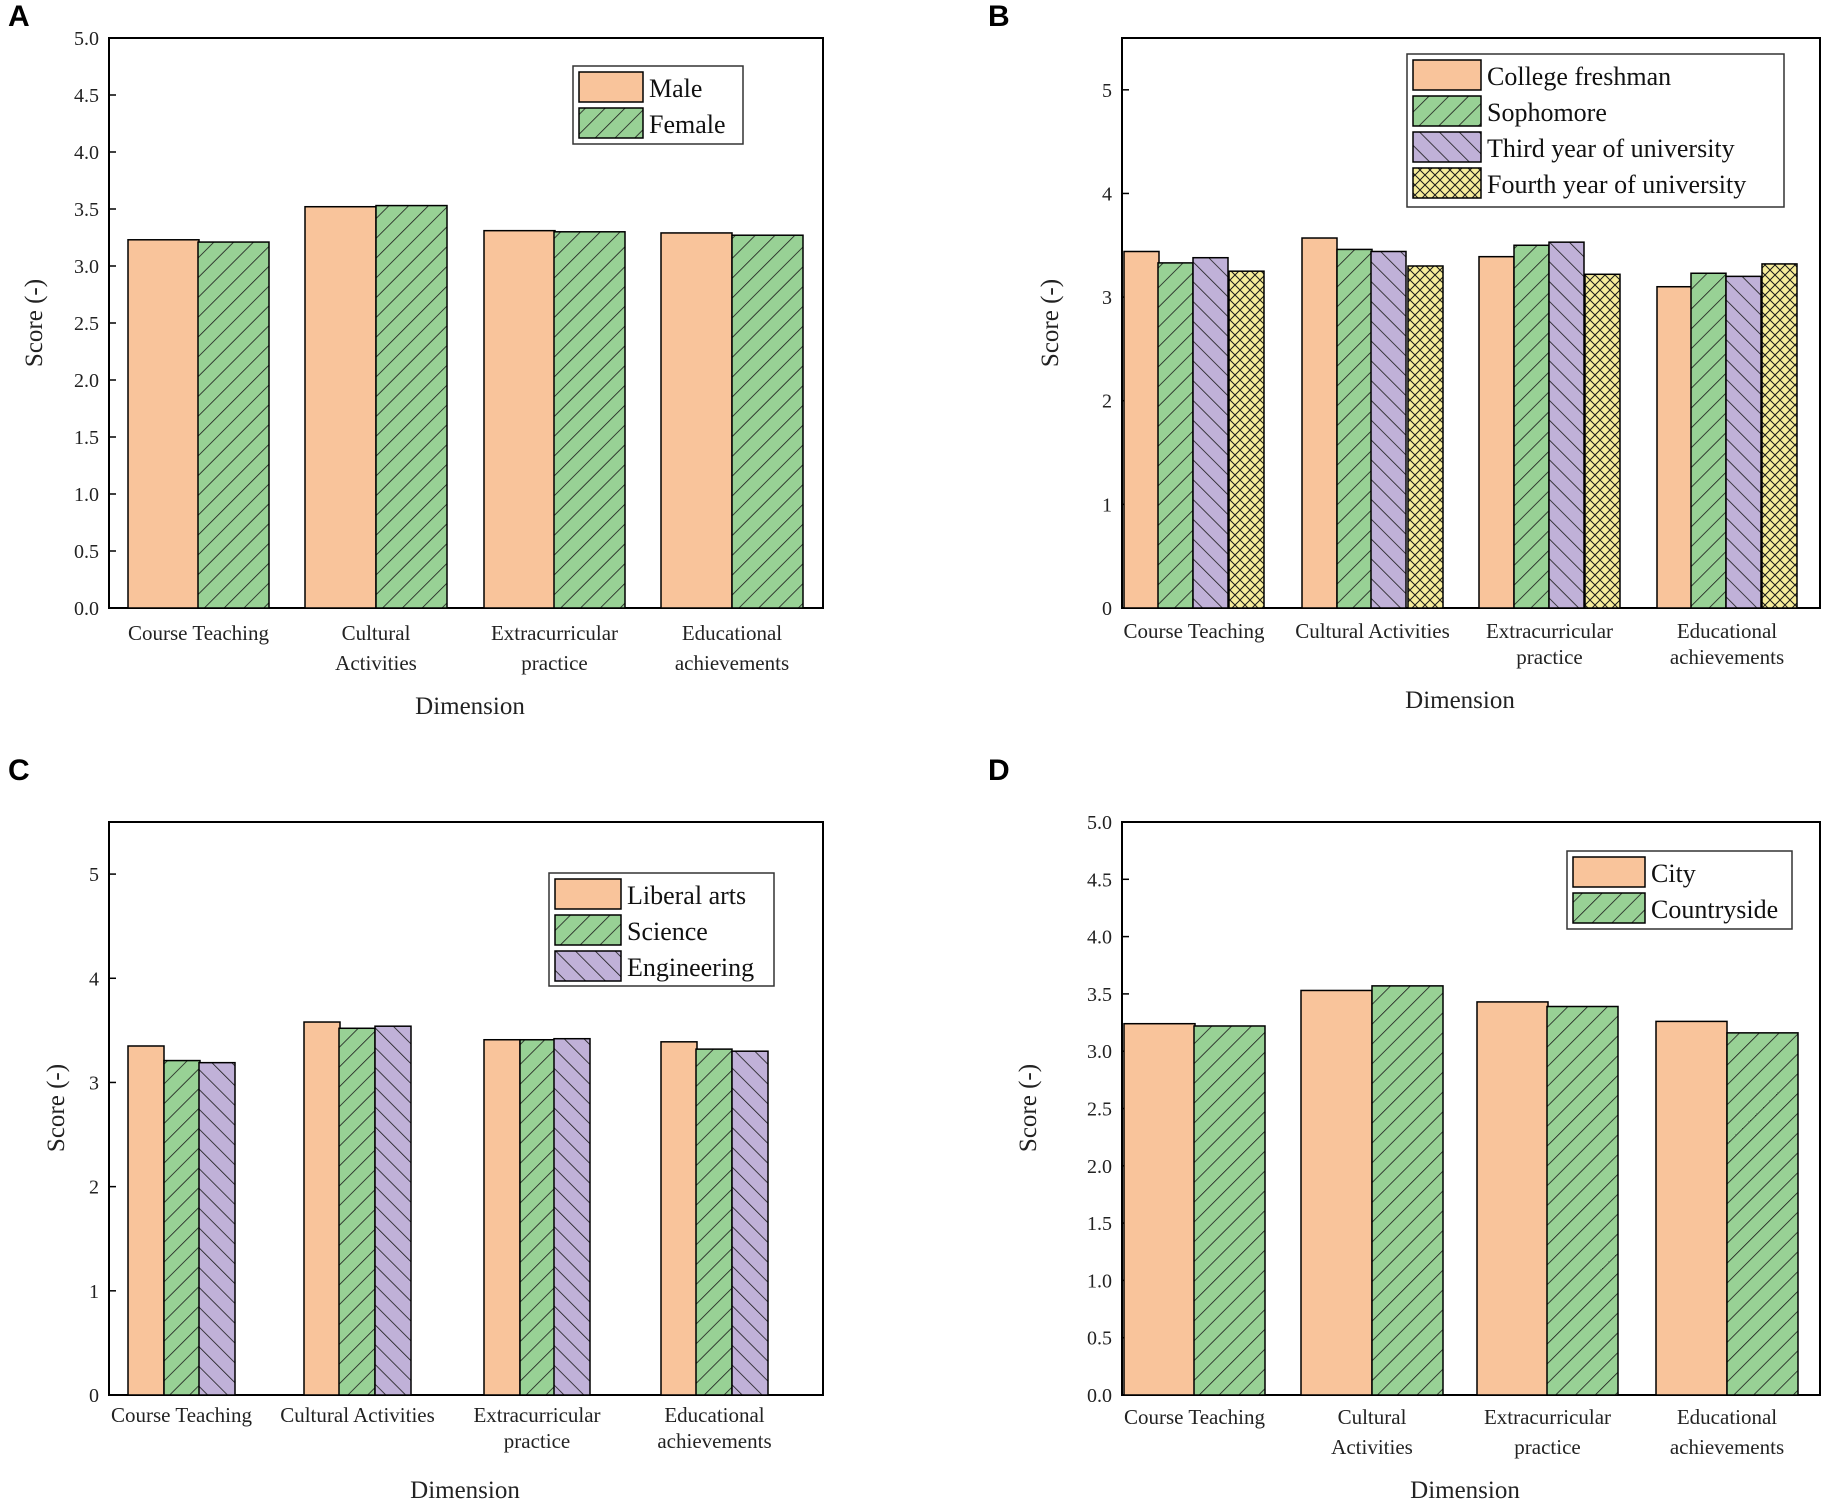  Describe the element at coordinates (1582, 1200) in the screenshot. I see `bar-countryside-3-outline` at that location.